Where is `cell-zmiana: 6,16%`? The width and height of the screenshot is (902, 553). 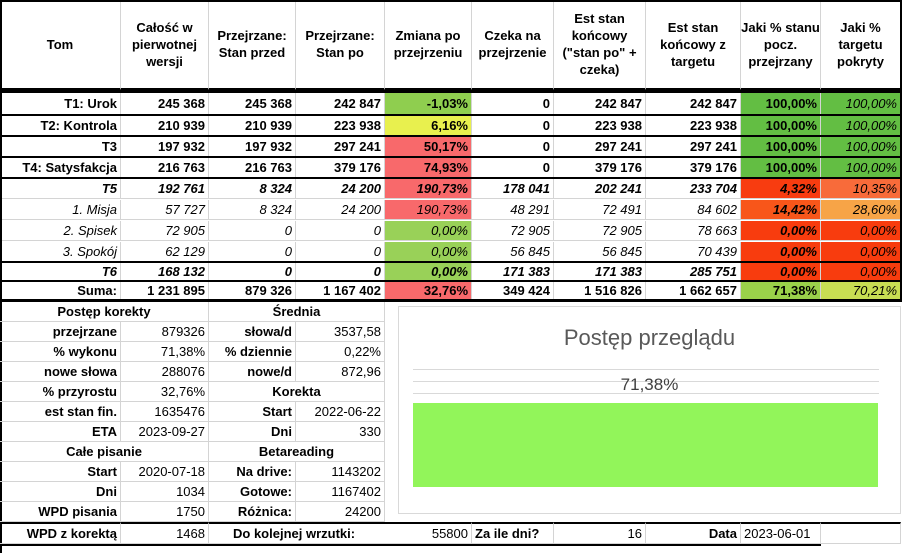 cell-zmiana: 6,16% is located at coordinates (428, 126).